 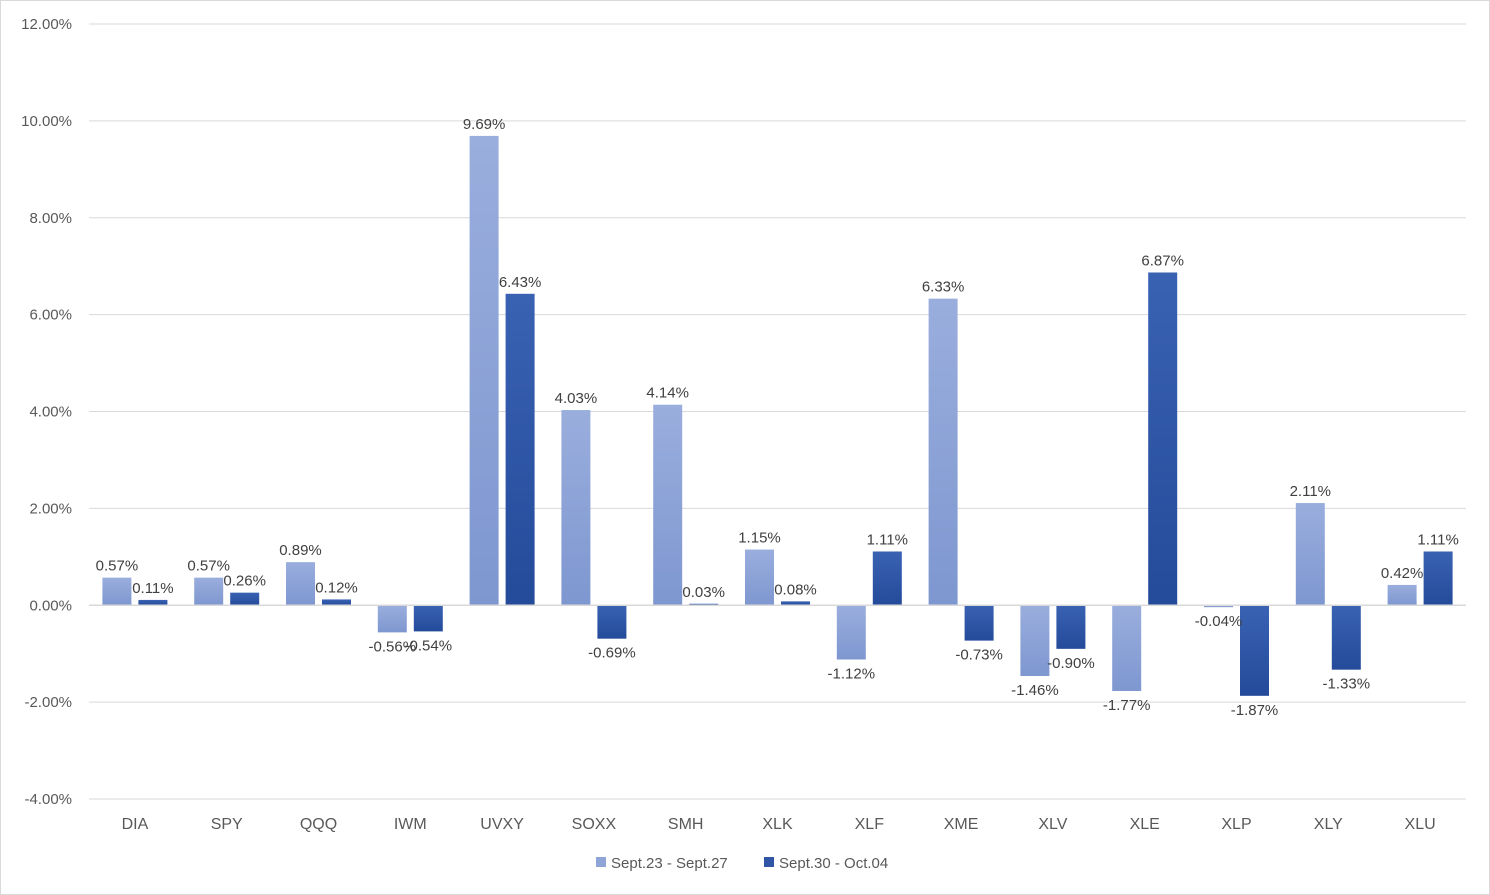 What do you see at coordinates (1310, 491) in the screenshot?
I see `data-label: 2.11%` at bounding box center [1310, 491].